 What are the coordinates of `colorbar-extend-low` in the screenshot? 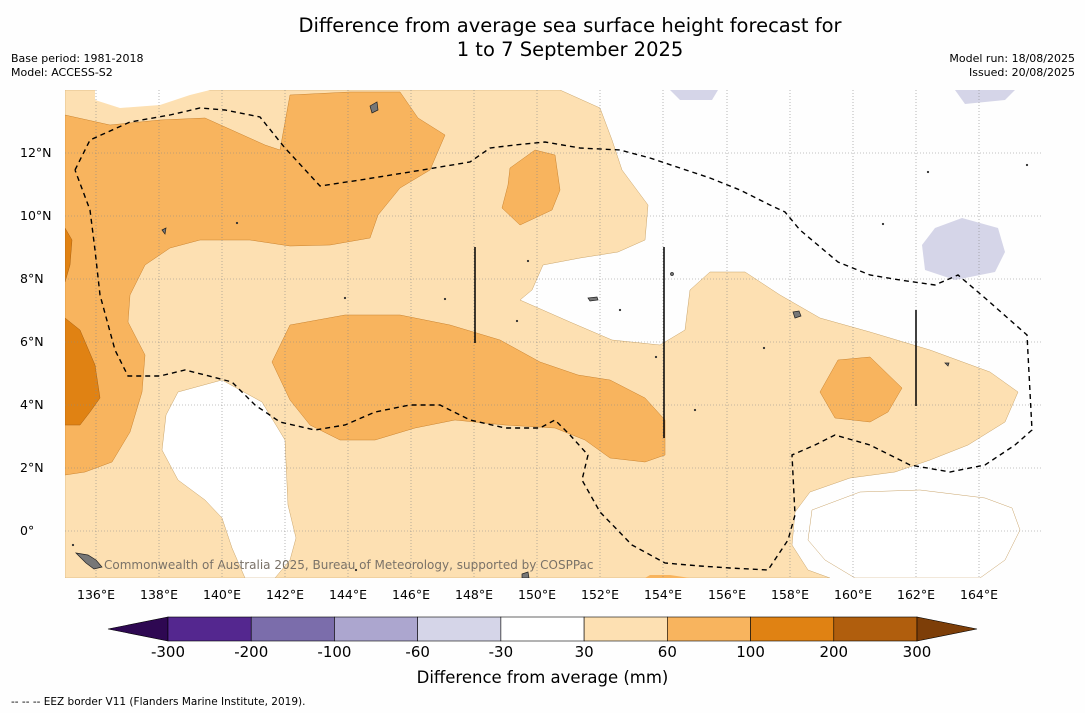 It's located at (138, 629).